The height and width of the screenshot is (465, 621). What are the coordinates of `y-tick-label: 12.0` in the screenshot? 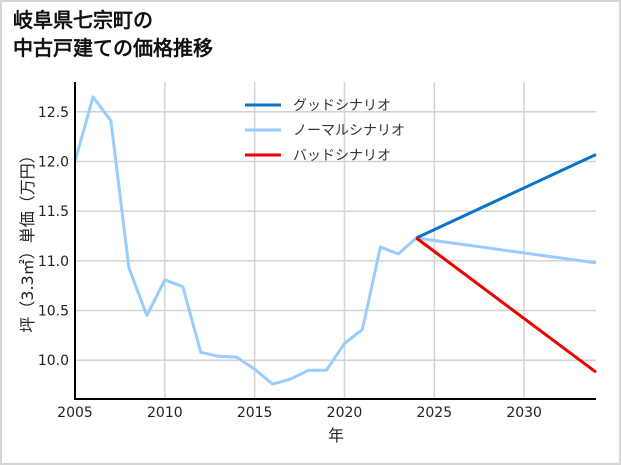 It's located at (53, 162).